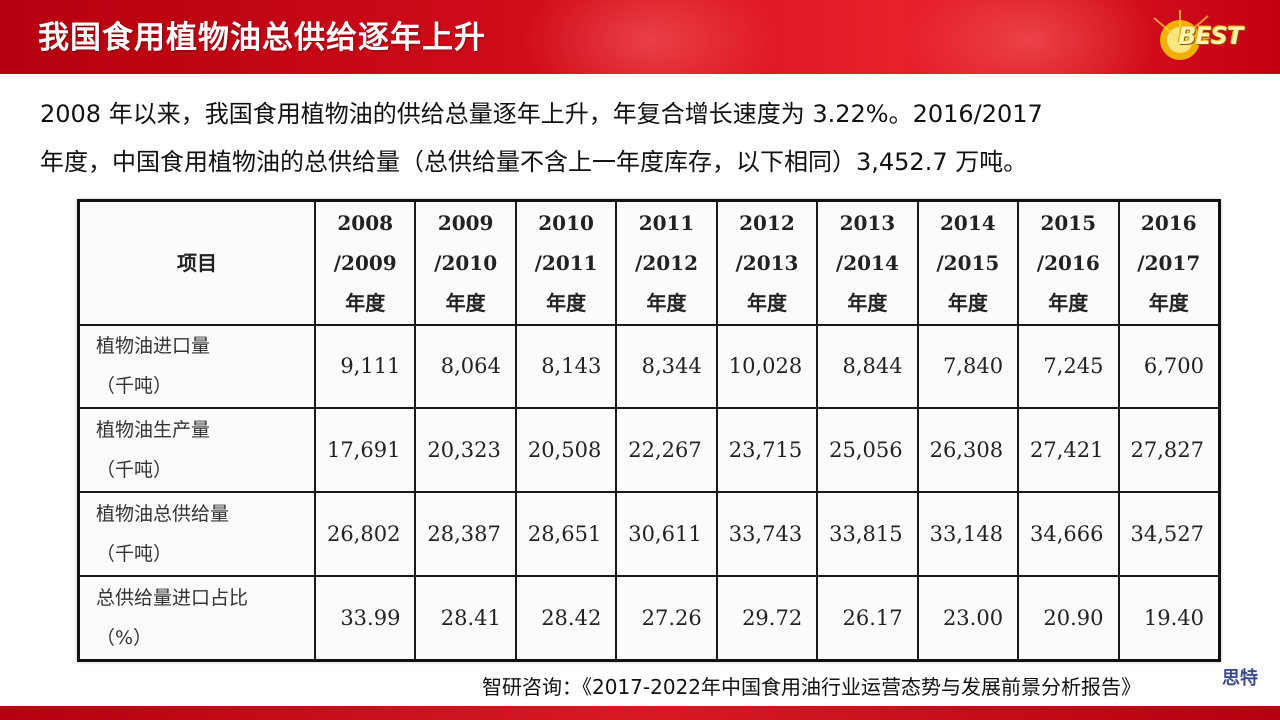 The image size is (1280, 720). I want to click on table-cell: 19.40, so click(1169, 618).